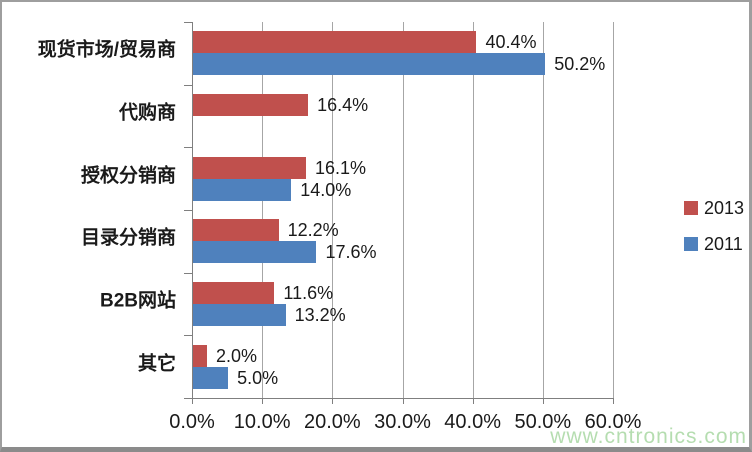  Describe the element at coordinates (398, 398) in the screenshot. I see `x-axis-line` at that location.